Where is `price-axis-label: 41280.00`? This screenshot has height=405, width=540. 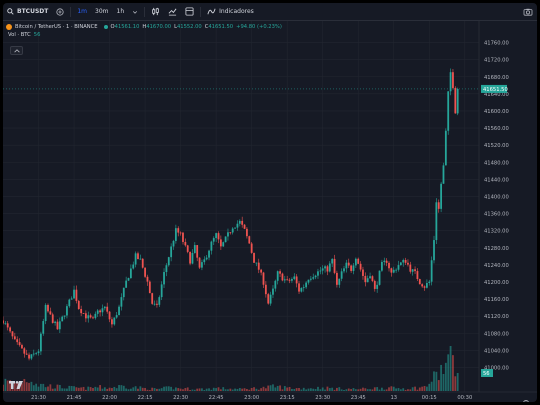 price-axis-label: 41280.00 is located at coordinates (496, 249).